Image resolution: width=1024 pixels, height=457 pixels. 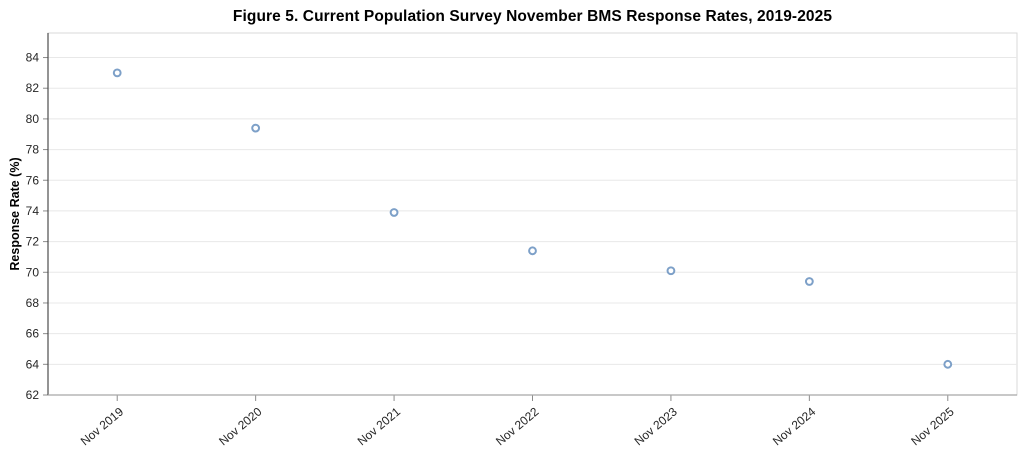 I want to click on y-tick-label-84: 84, so click(x=33, y=58).